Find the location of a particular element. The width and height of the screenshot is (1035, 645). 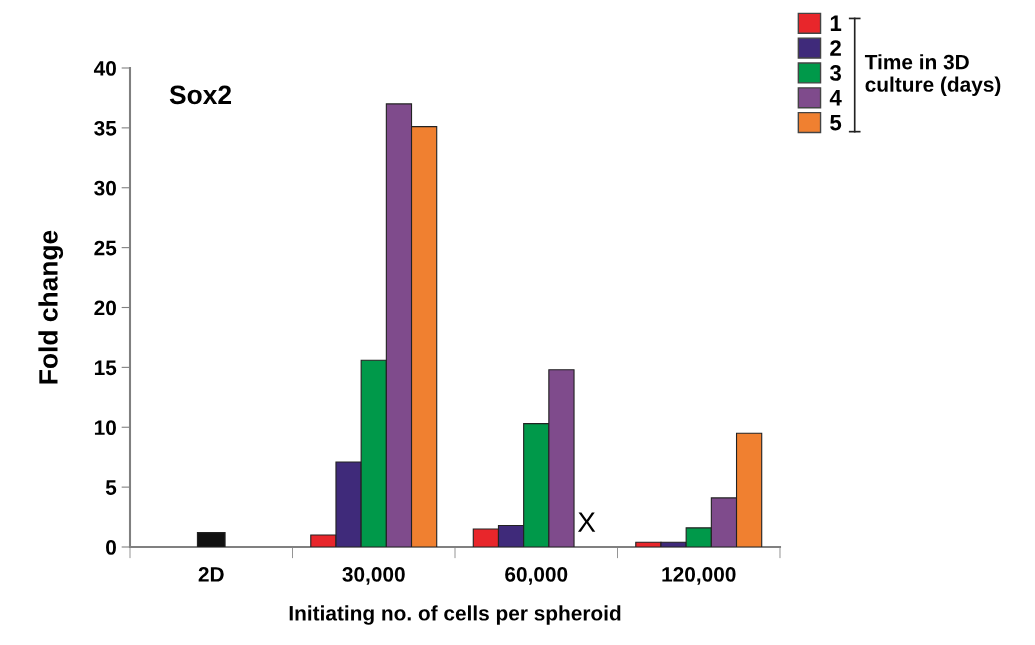

legend-label: 2 is located at coordinates (835, 48).